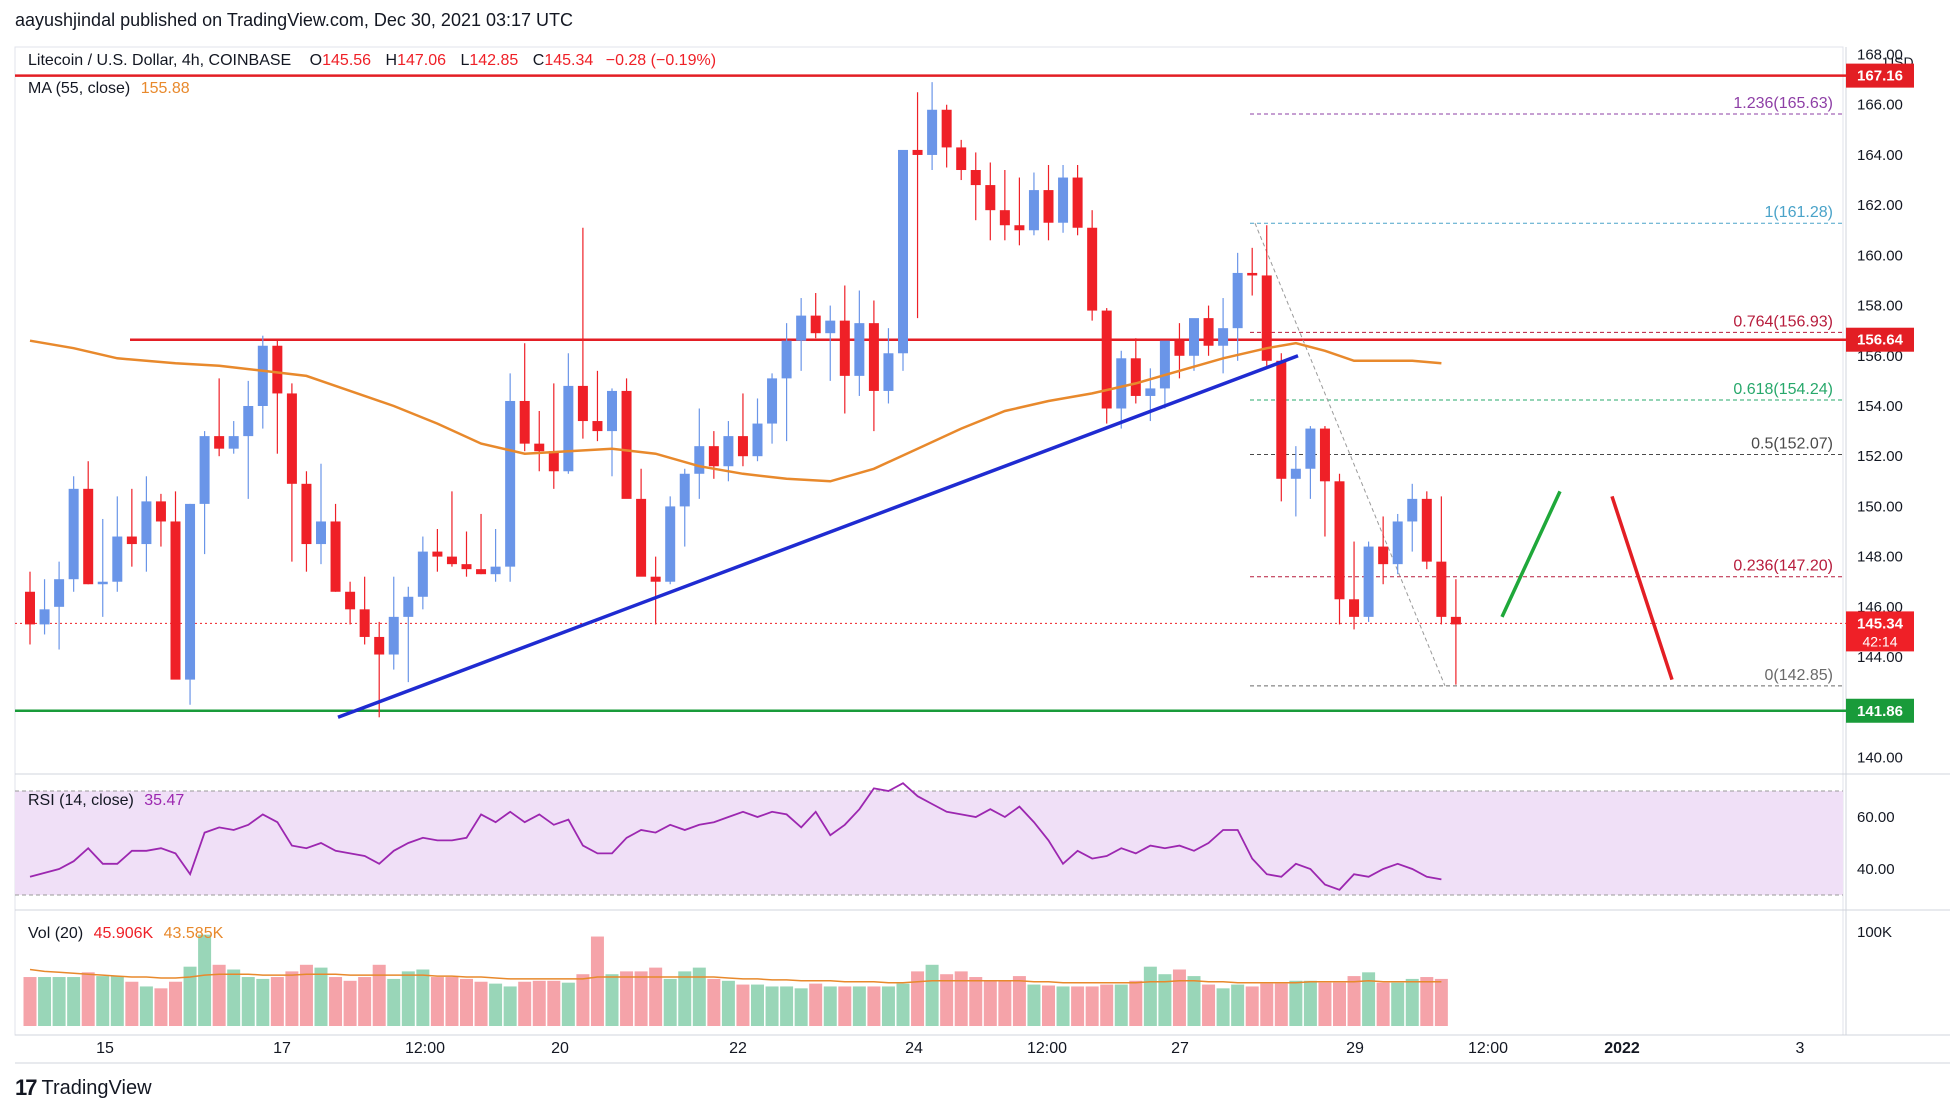 This screenshot has width=1950, height=1113. I want to click on y-tick-label: 160.00, so click(1880, 255).